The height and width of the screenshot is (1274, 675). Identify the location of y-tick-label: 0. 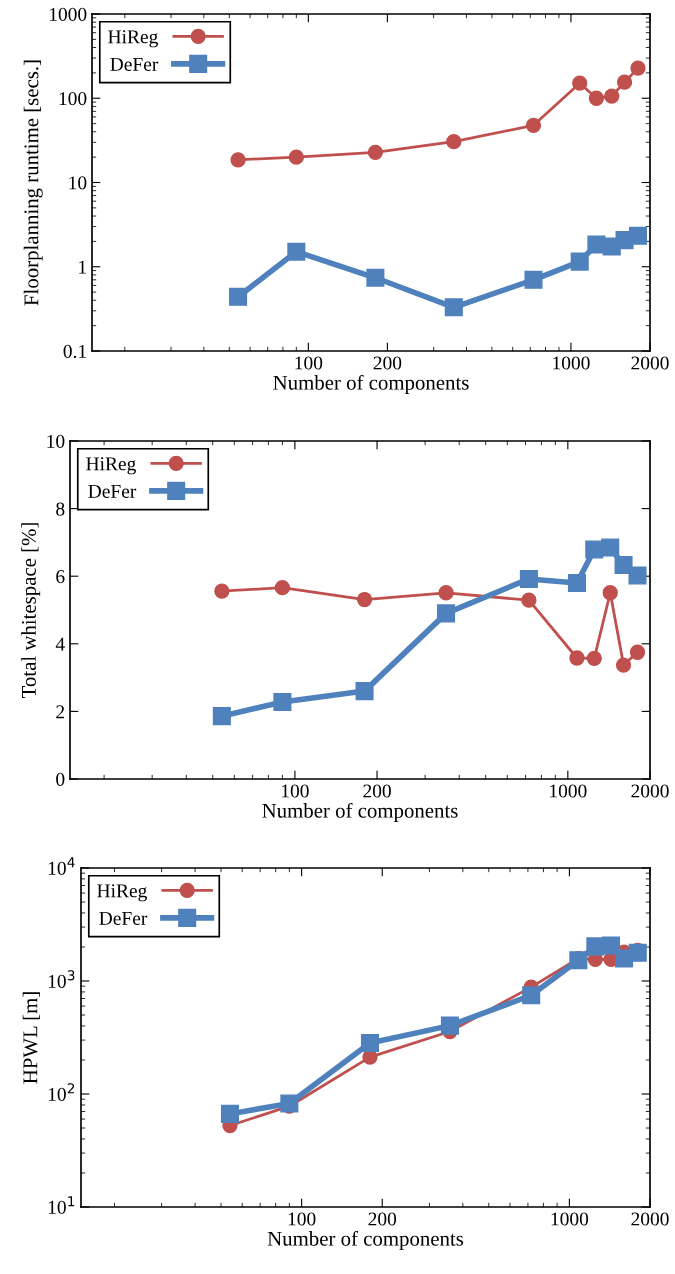
(60, 779).